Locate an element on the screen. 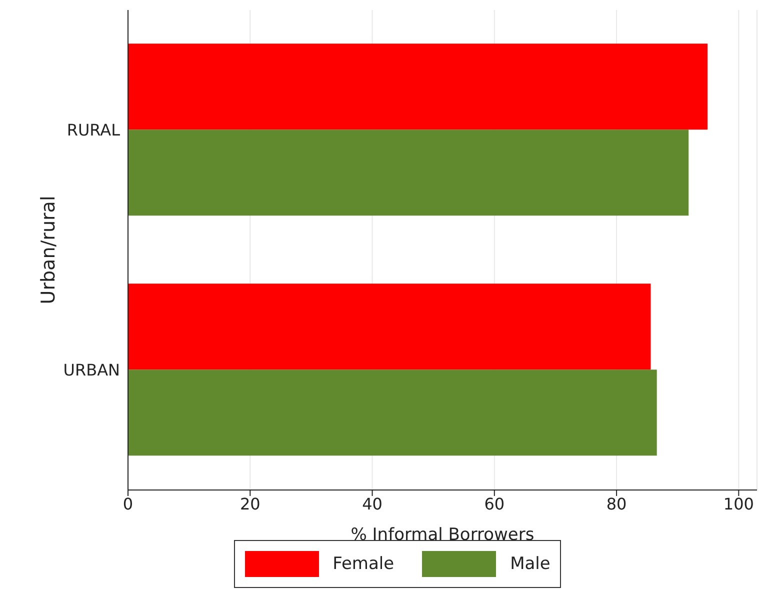 The height and width of the screenshot is (593, 759). legend-label: Male is located at coordinates (530, 564).